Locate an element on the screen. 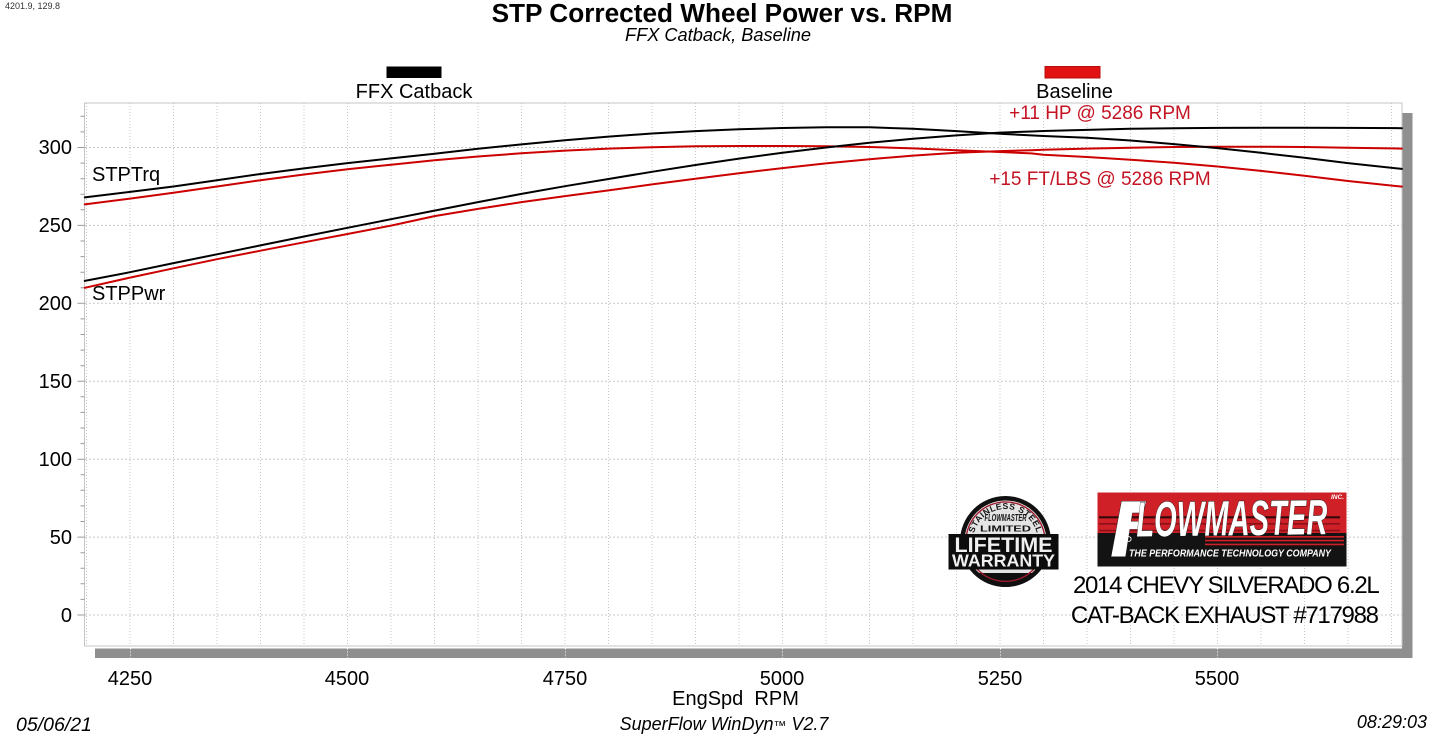  svg-text: FLOWMASTER is located at coordinates (1006, 518).